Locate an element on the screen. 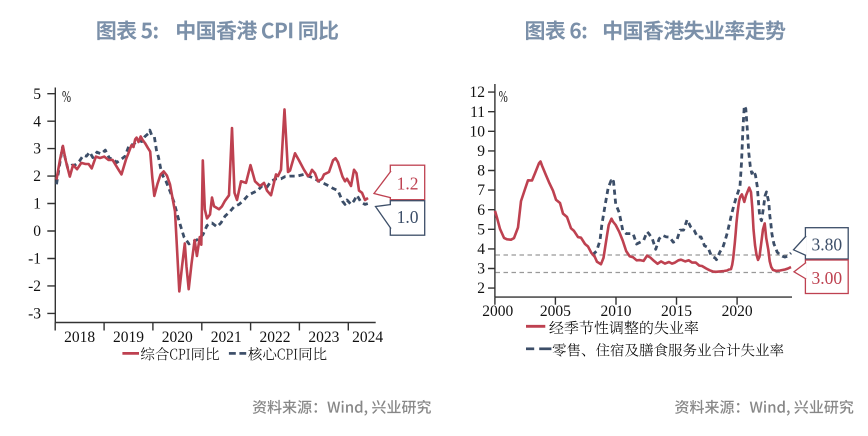 The image size is (868, 436). svg-text: 11 is located at coordinates (477, 112).